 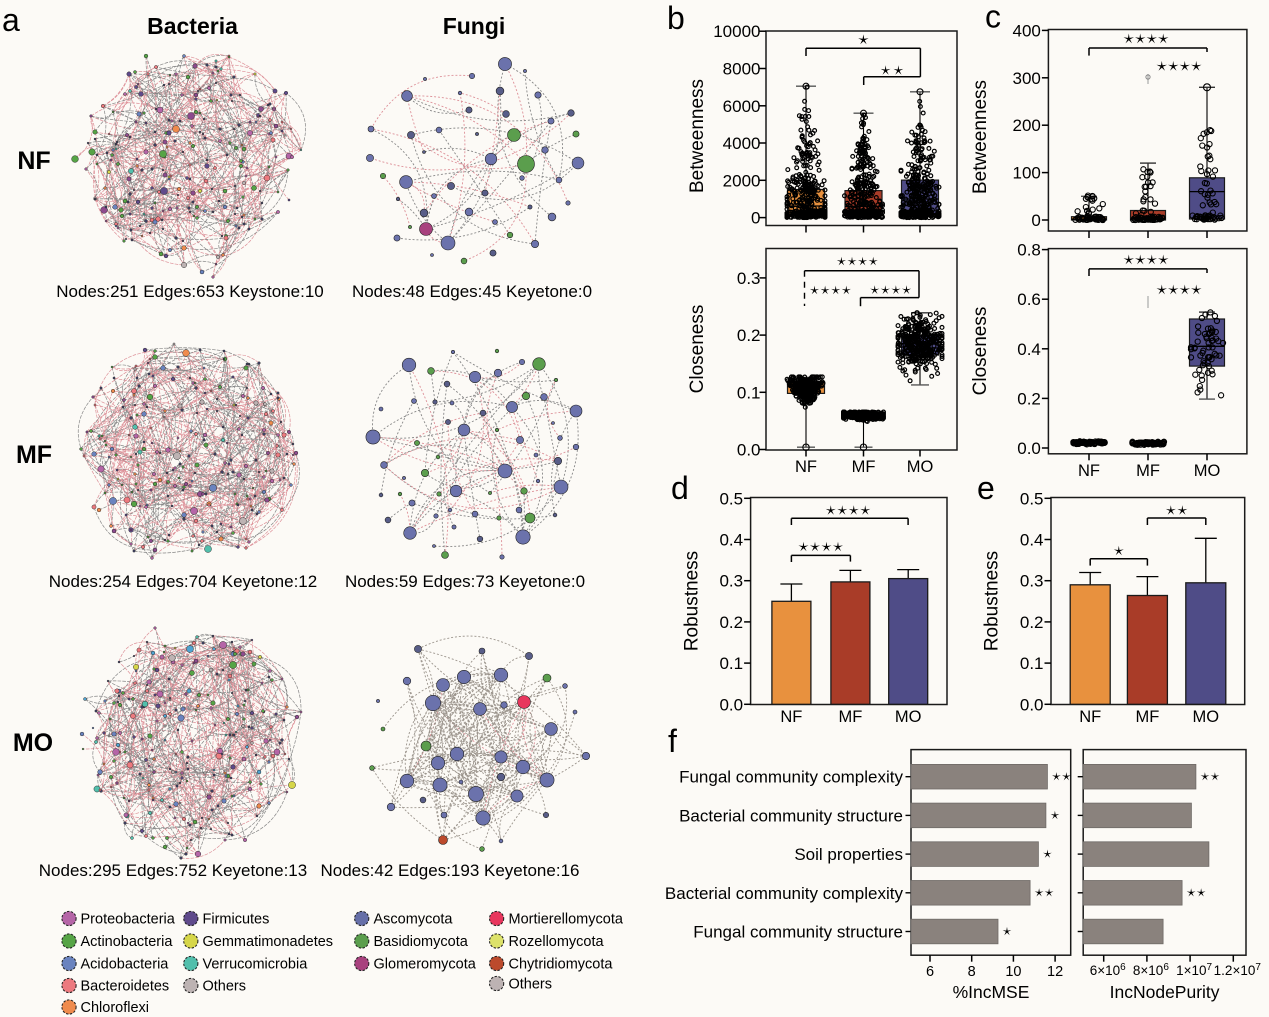 I want to click on svg-text:Nodes:295 Edges:752 Keyetone:1: Nodes:295 Edges:752 Keyetone:13, so click(x=173, y=870).